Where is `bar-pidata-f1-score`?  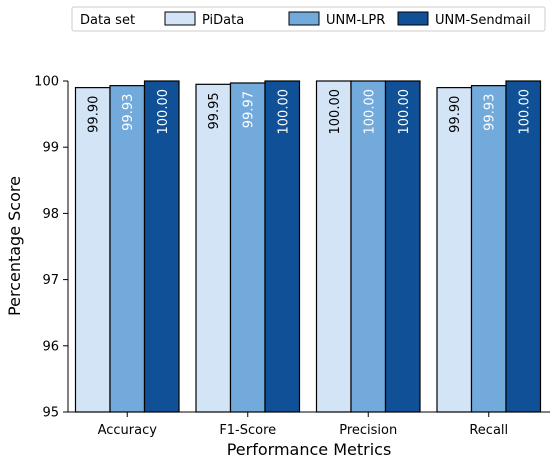 bar-pidata-f1-score is located at coordinates (213, 248).